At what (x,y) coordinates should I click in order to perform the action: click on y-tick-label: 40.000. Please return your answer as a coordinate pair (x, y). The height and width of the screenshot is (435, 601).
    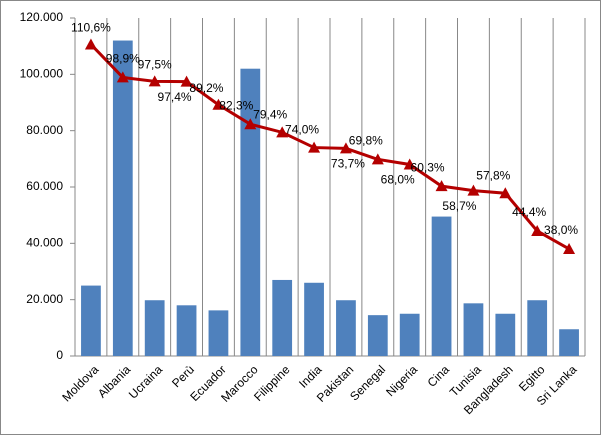
    Looking at the image, I should click on (44, 243).